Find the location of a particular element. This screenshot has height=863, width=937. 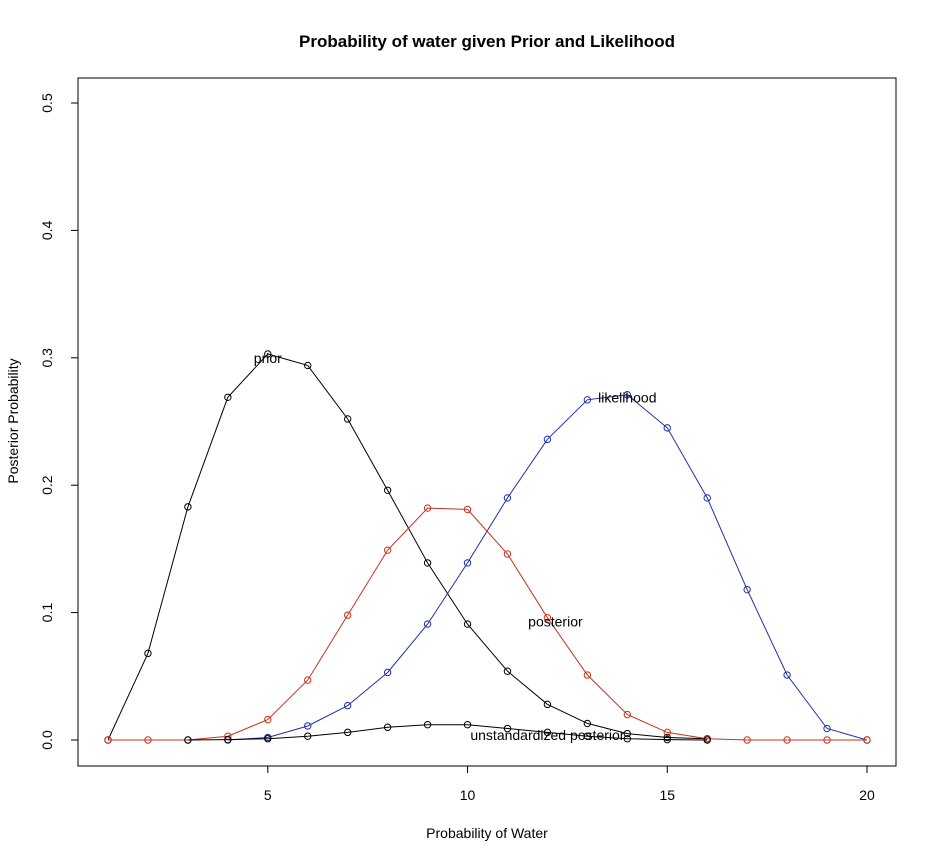

annotation-label: likelihood is located at coordinates (627, 397).